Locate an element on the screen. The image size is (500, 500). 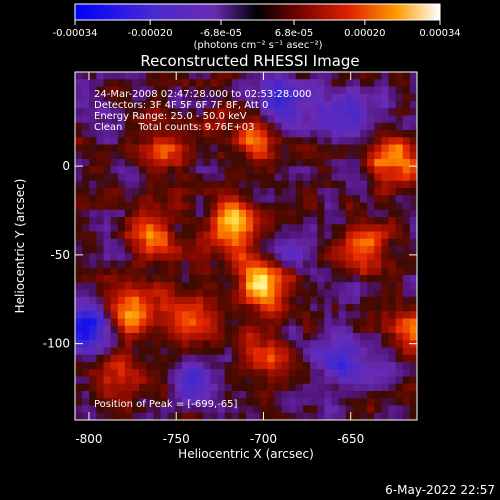
colorbar is located at coordinates (257, 12).